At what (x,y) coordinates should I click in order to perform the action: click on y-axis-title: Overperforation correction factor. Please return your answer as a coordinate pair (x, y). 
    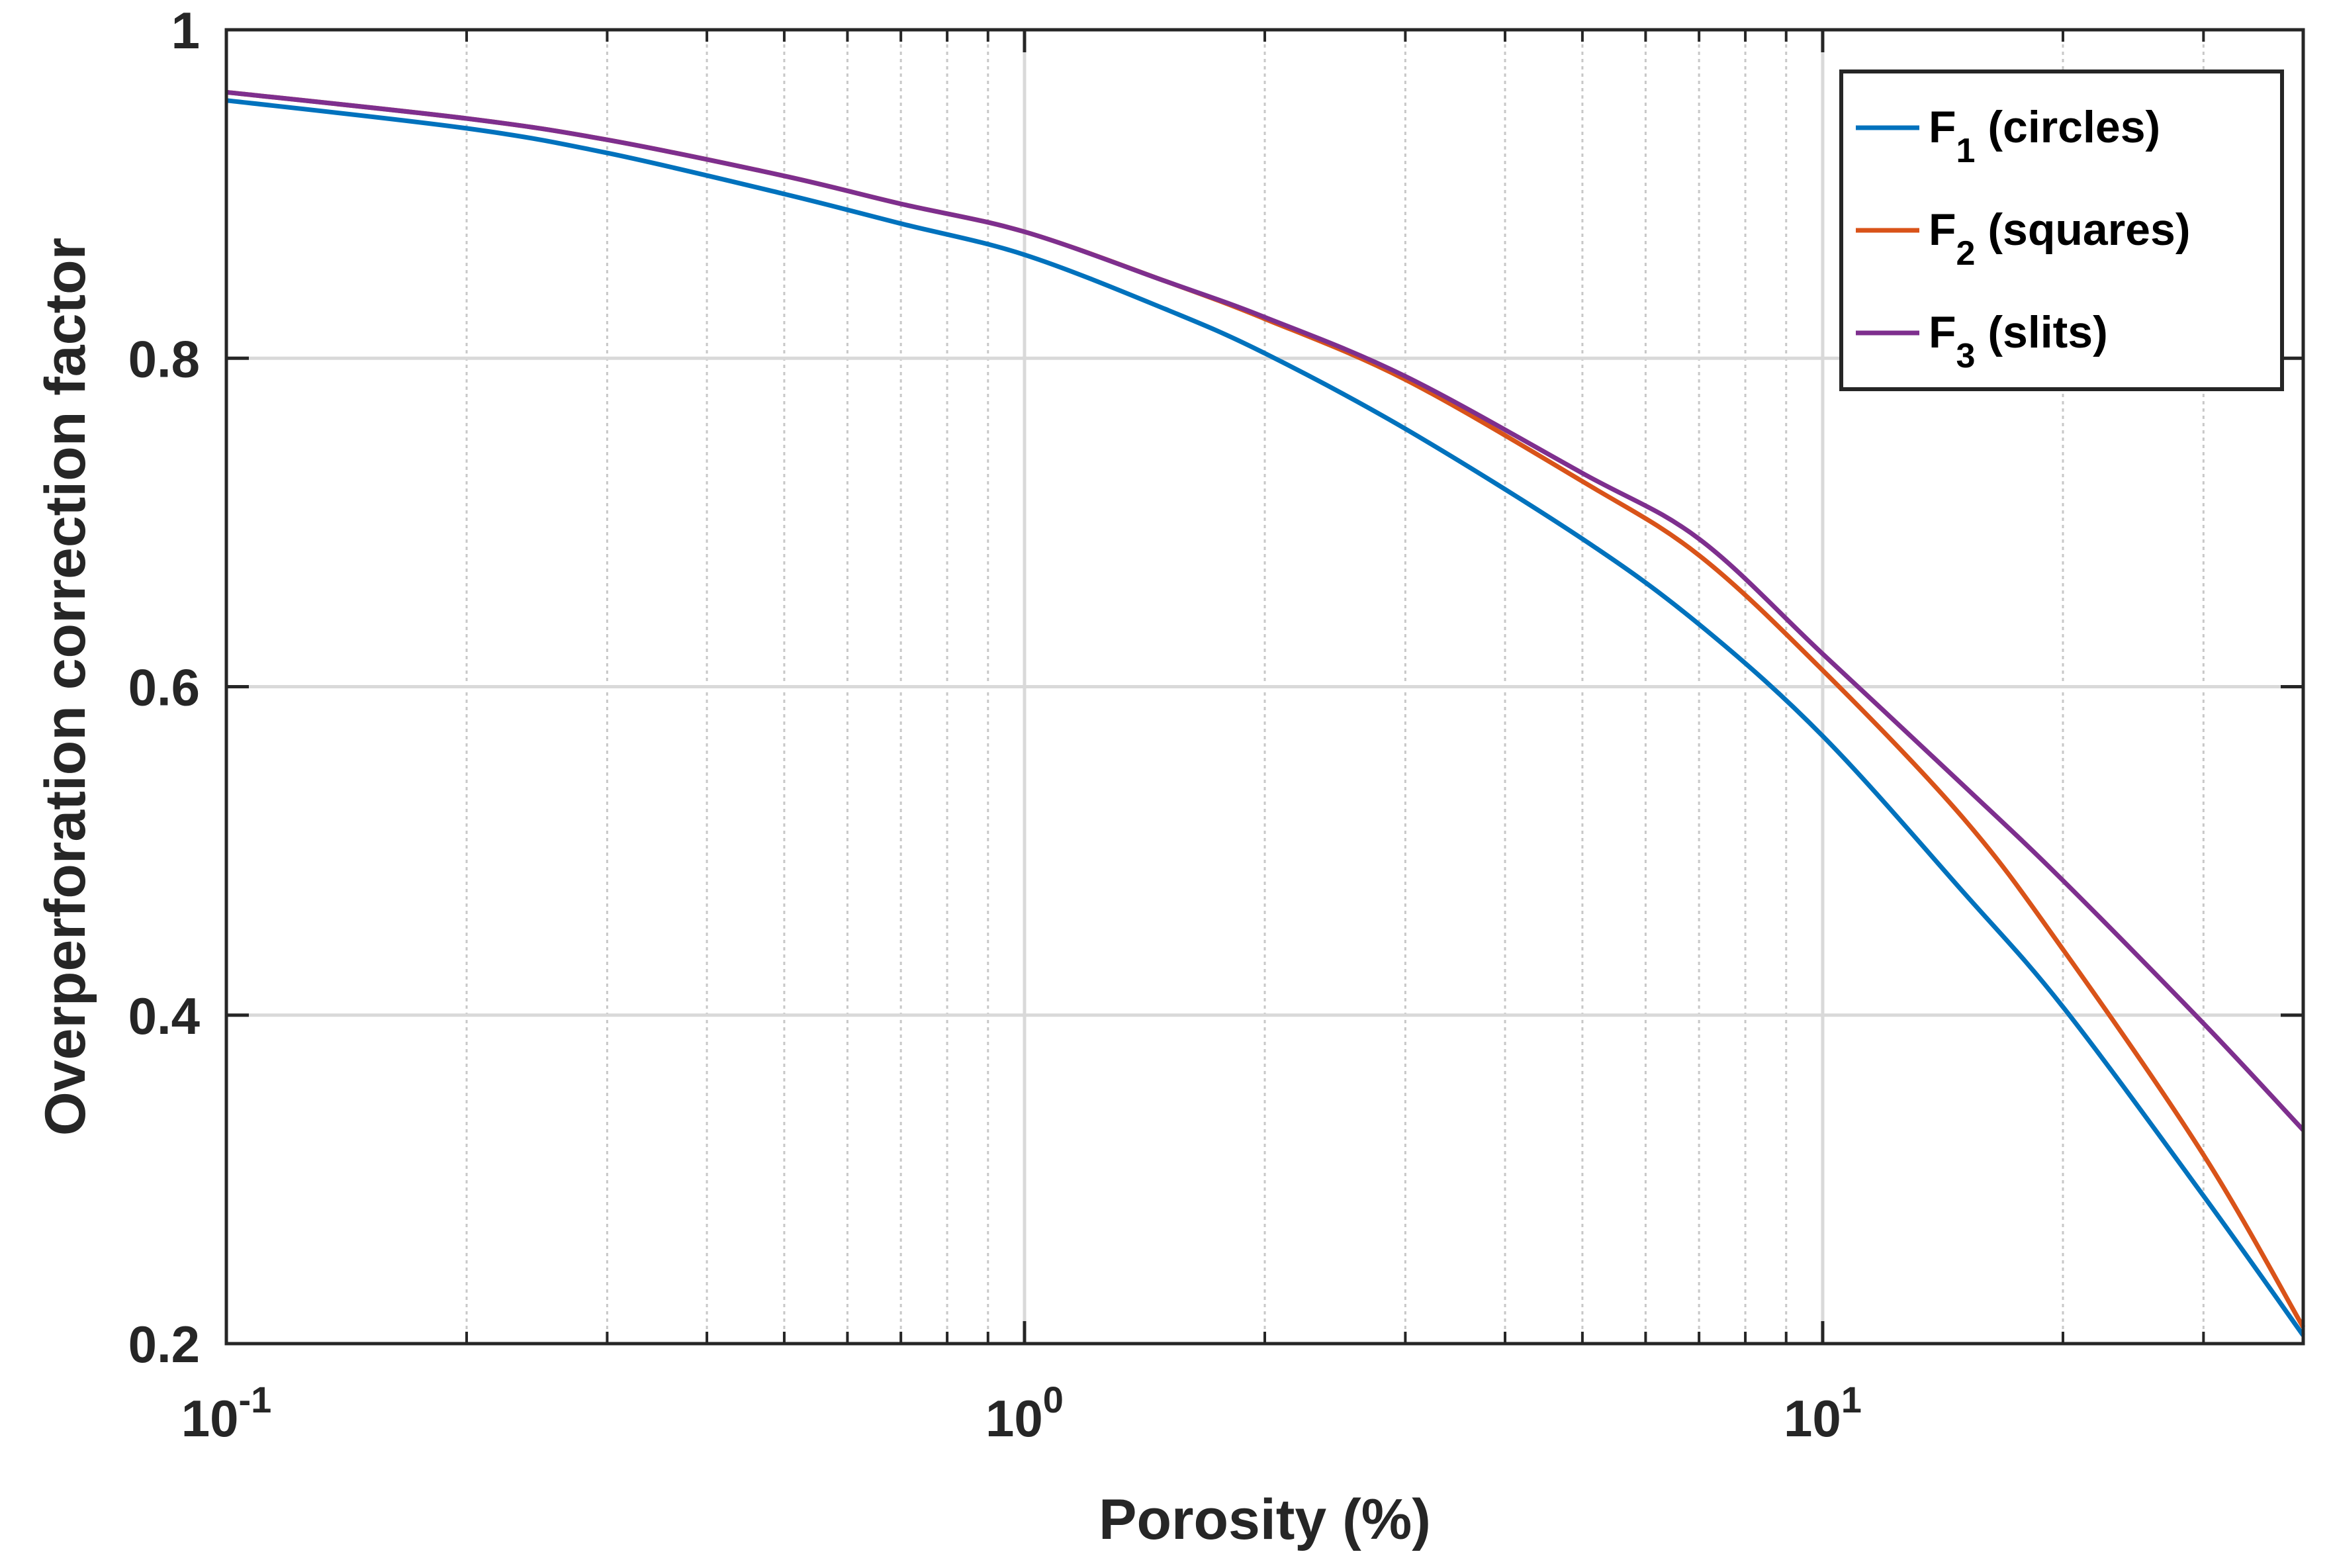
    Looking at the image, I should click on (65, 687).